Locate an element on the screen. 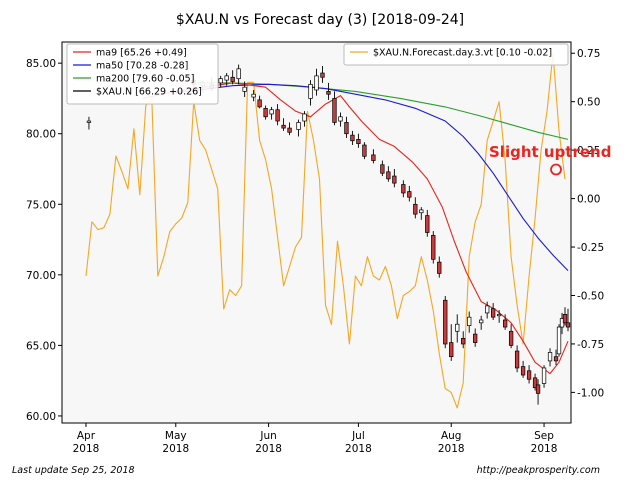 This screenshot has height=480, width=640. left-tick-label: 65.00 is located at coordinates (41, 346).